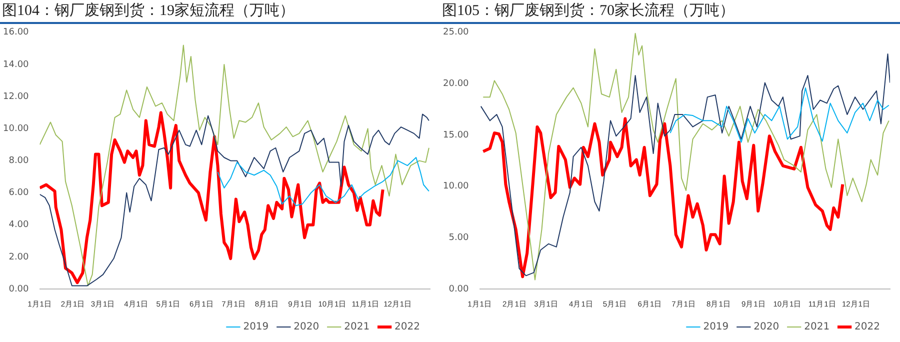  I want to click on y-tick-label: 4.00, so click(19, 225).